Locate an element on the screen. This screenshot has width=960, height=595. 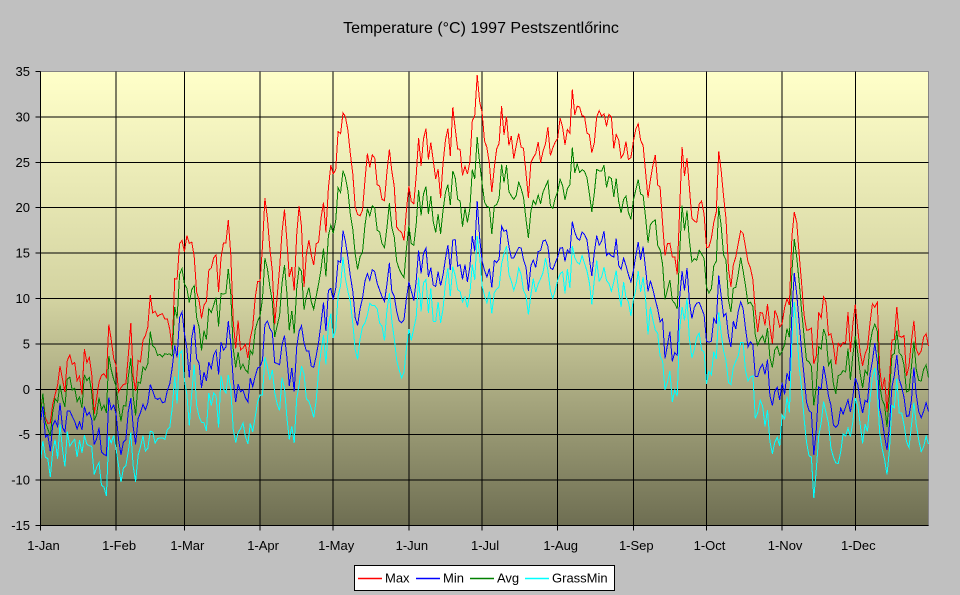
svg-text: -15 is located at coordinates (20, 525).